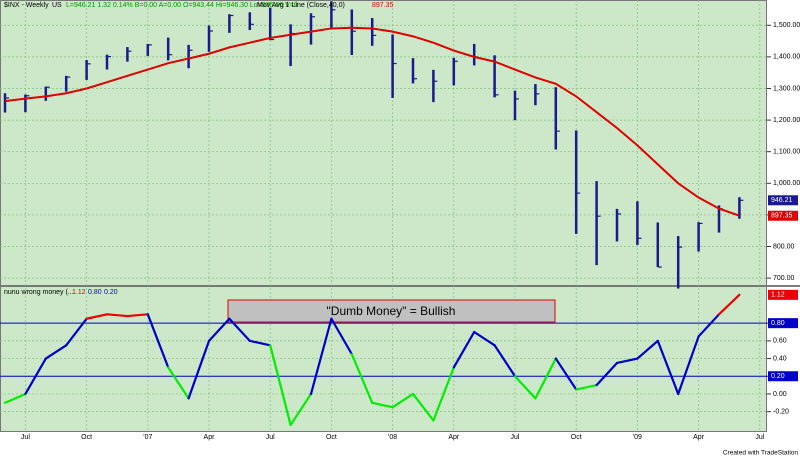 This screenshot has height=459, width=800. I want to click on ma-label: Mov Avg 1 Line (Close,40,0), so click(301, 5).